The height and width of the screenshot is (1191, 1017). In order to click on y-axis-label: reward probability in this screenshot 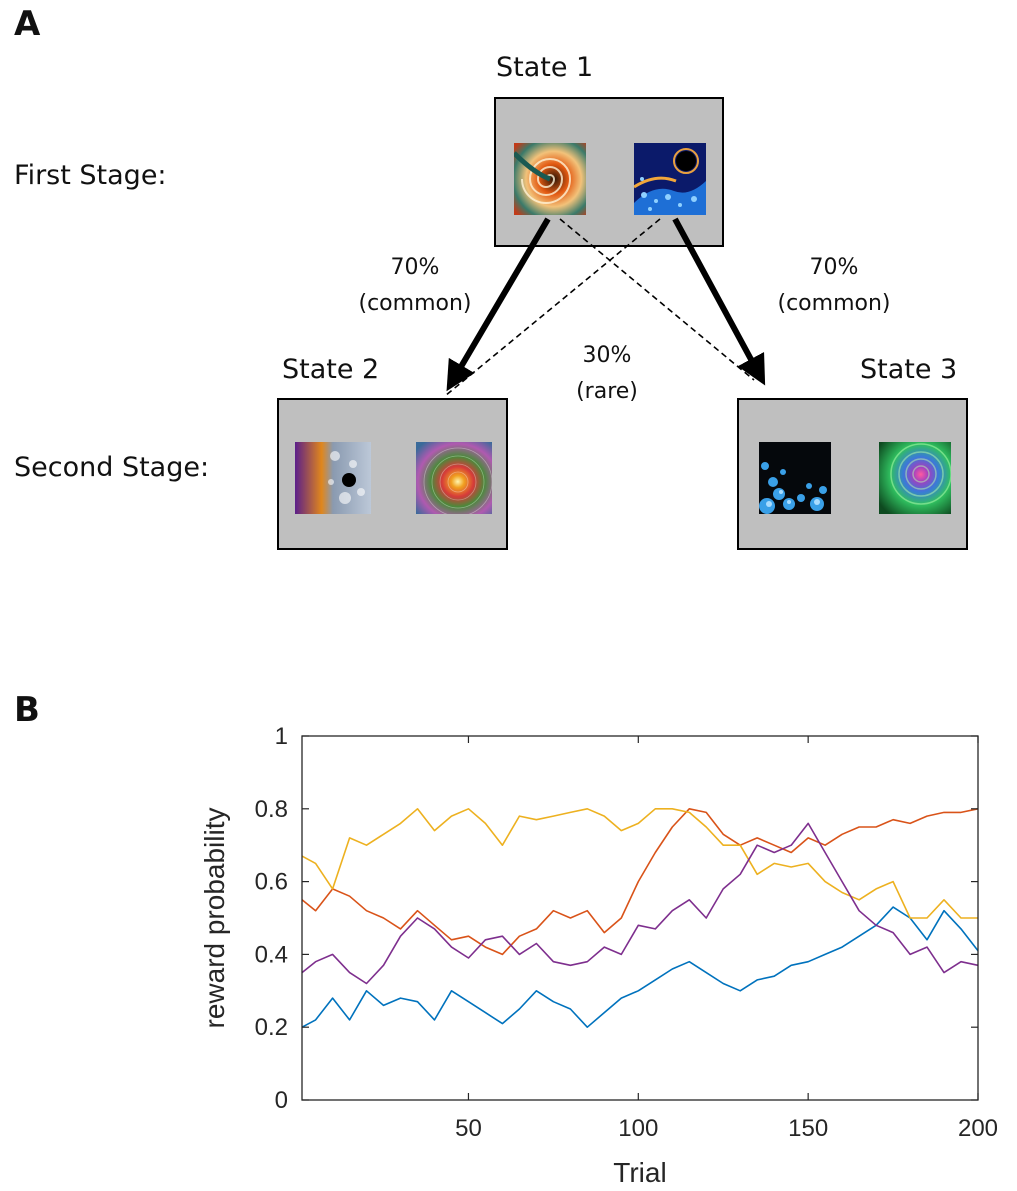, I will do `click(214, 918)`.